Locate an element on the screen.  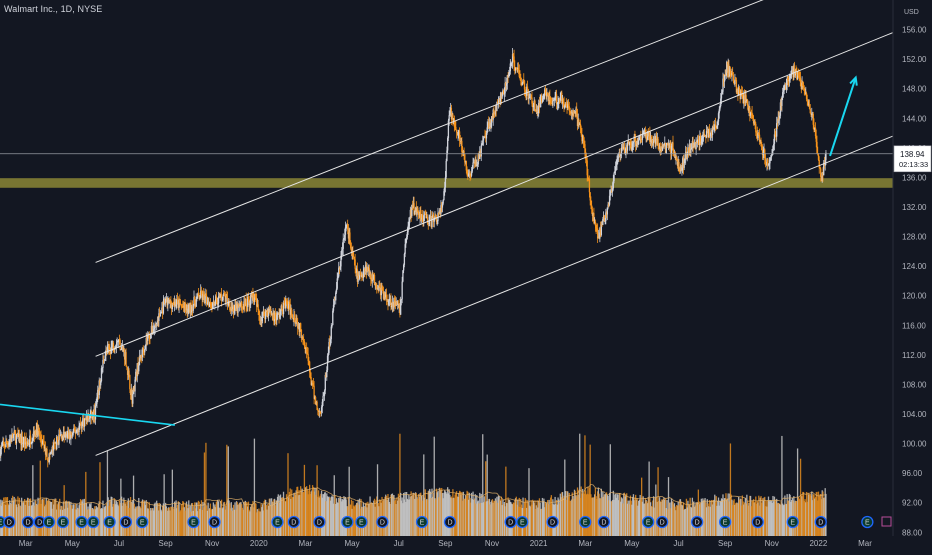
price-tick-label: 120.00 is located at coordinates (914, 296).